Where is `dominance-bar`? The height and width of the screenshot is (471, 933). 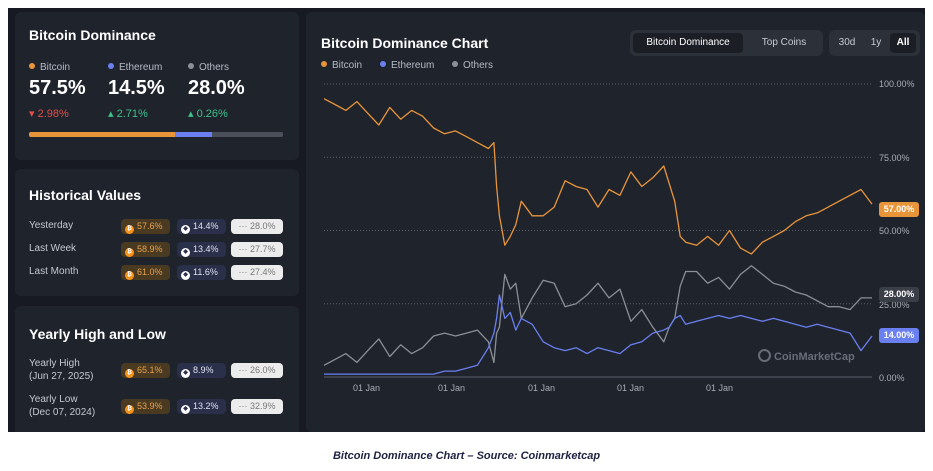 dominance-bar is located at coordinates (156, 134).